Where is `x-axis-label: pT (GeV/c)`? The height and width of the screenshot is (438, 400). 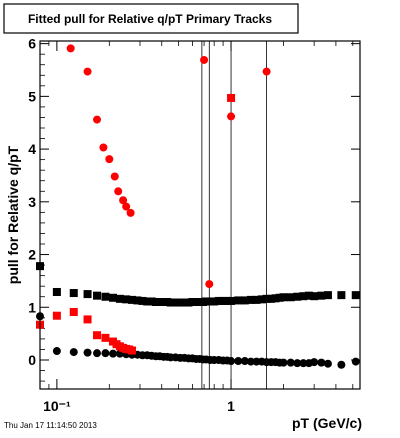
x-axis-label: pT (GeV/c) is located at coordinates (327, 423).